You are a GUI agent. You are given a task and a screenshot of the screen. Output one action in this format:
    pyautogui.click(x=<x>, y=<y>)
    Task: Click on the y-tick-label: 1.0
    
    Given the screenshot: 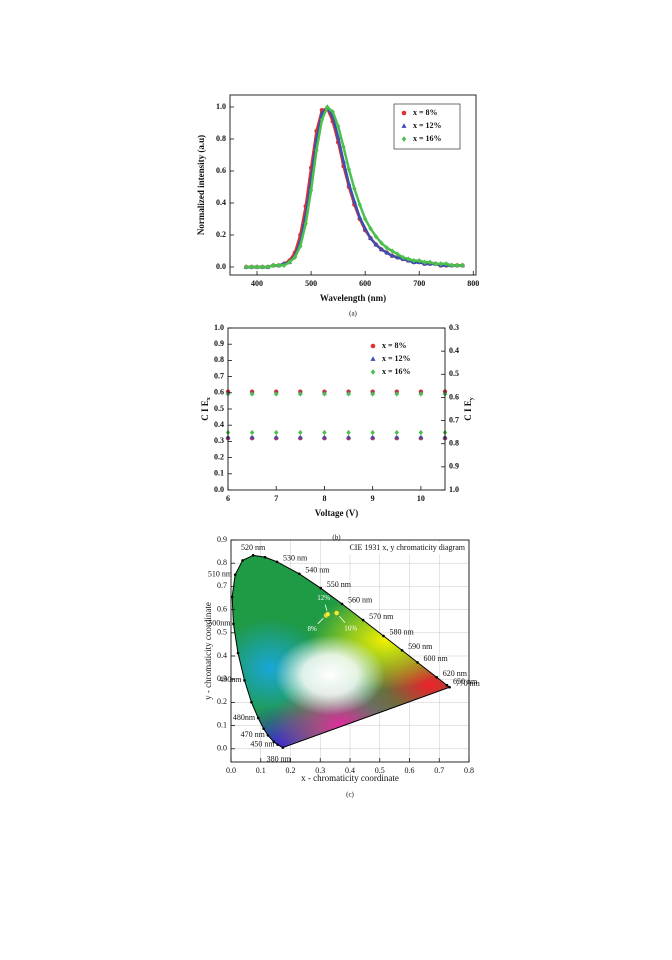 What is the action you would take?
    pyautogui.click(x=219, y=327)
    